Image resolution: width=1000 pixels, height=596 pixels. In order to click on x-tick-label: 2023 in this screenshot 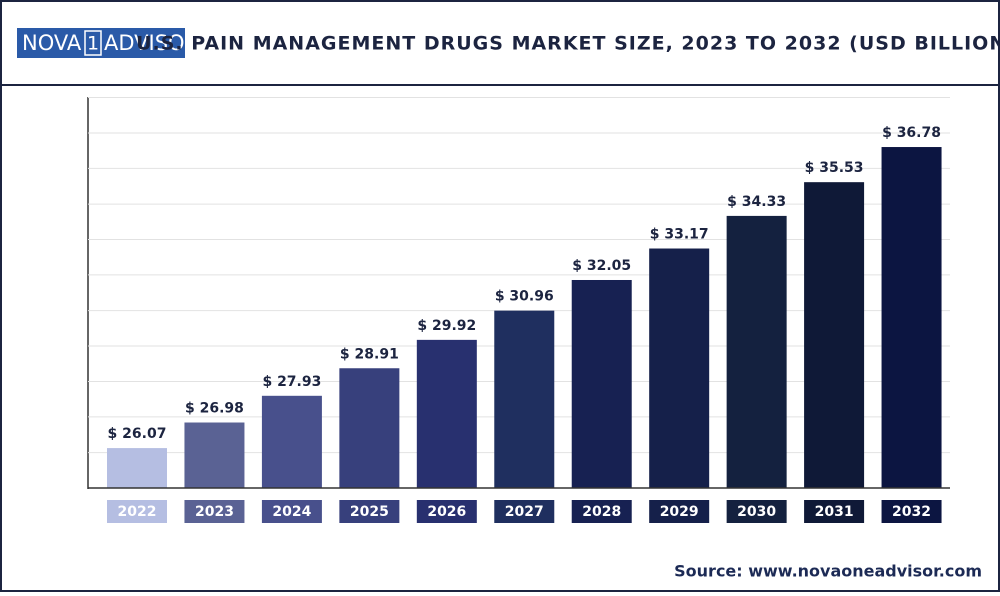, I will do `click(214, 512)`.